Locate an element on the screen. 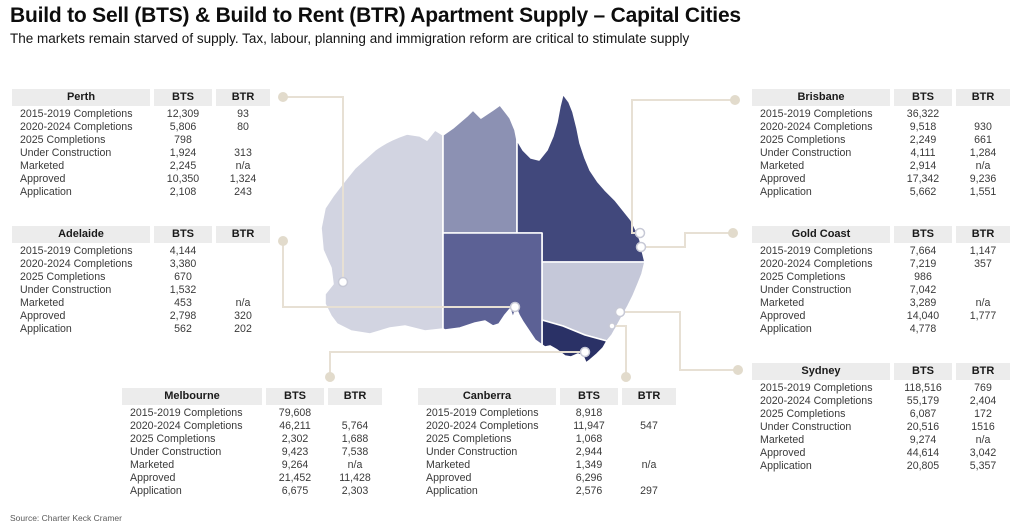 This screenshot has height=530, width=1024. table-row: 2015-2019 Completions 4,144 is located at coordinates (141, 251).